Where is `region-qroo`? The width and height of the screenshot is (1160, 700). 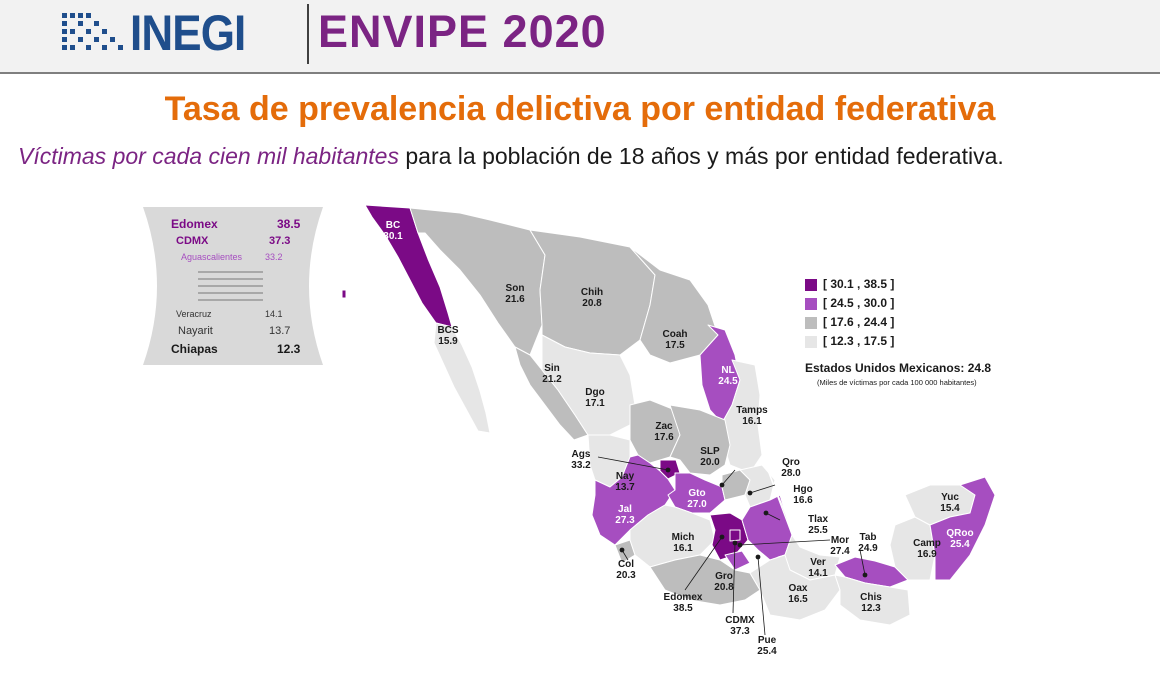 region-qroo is located at coordinates (962, 528).